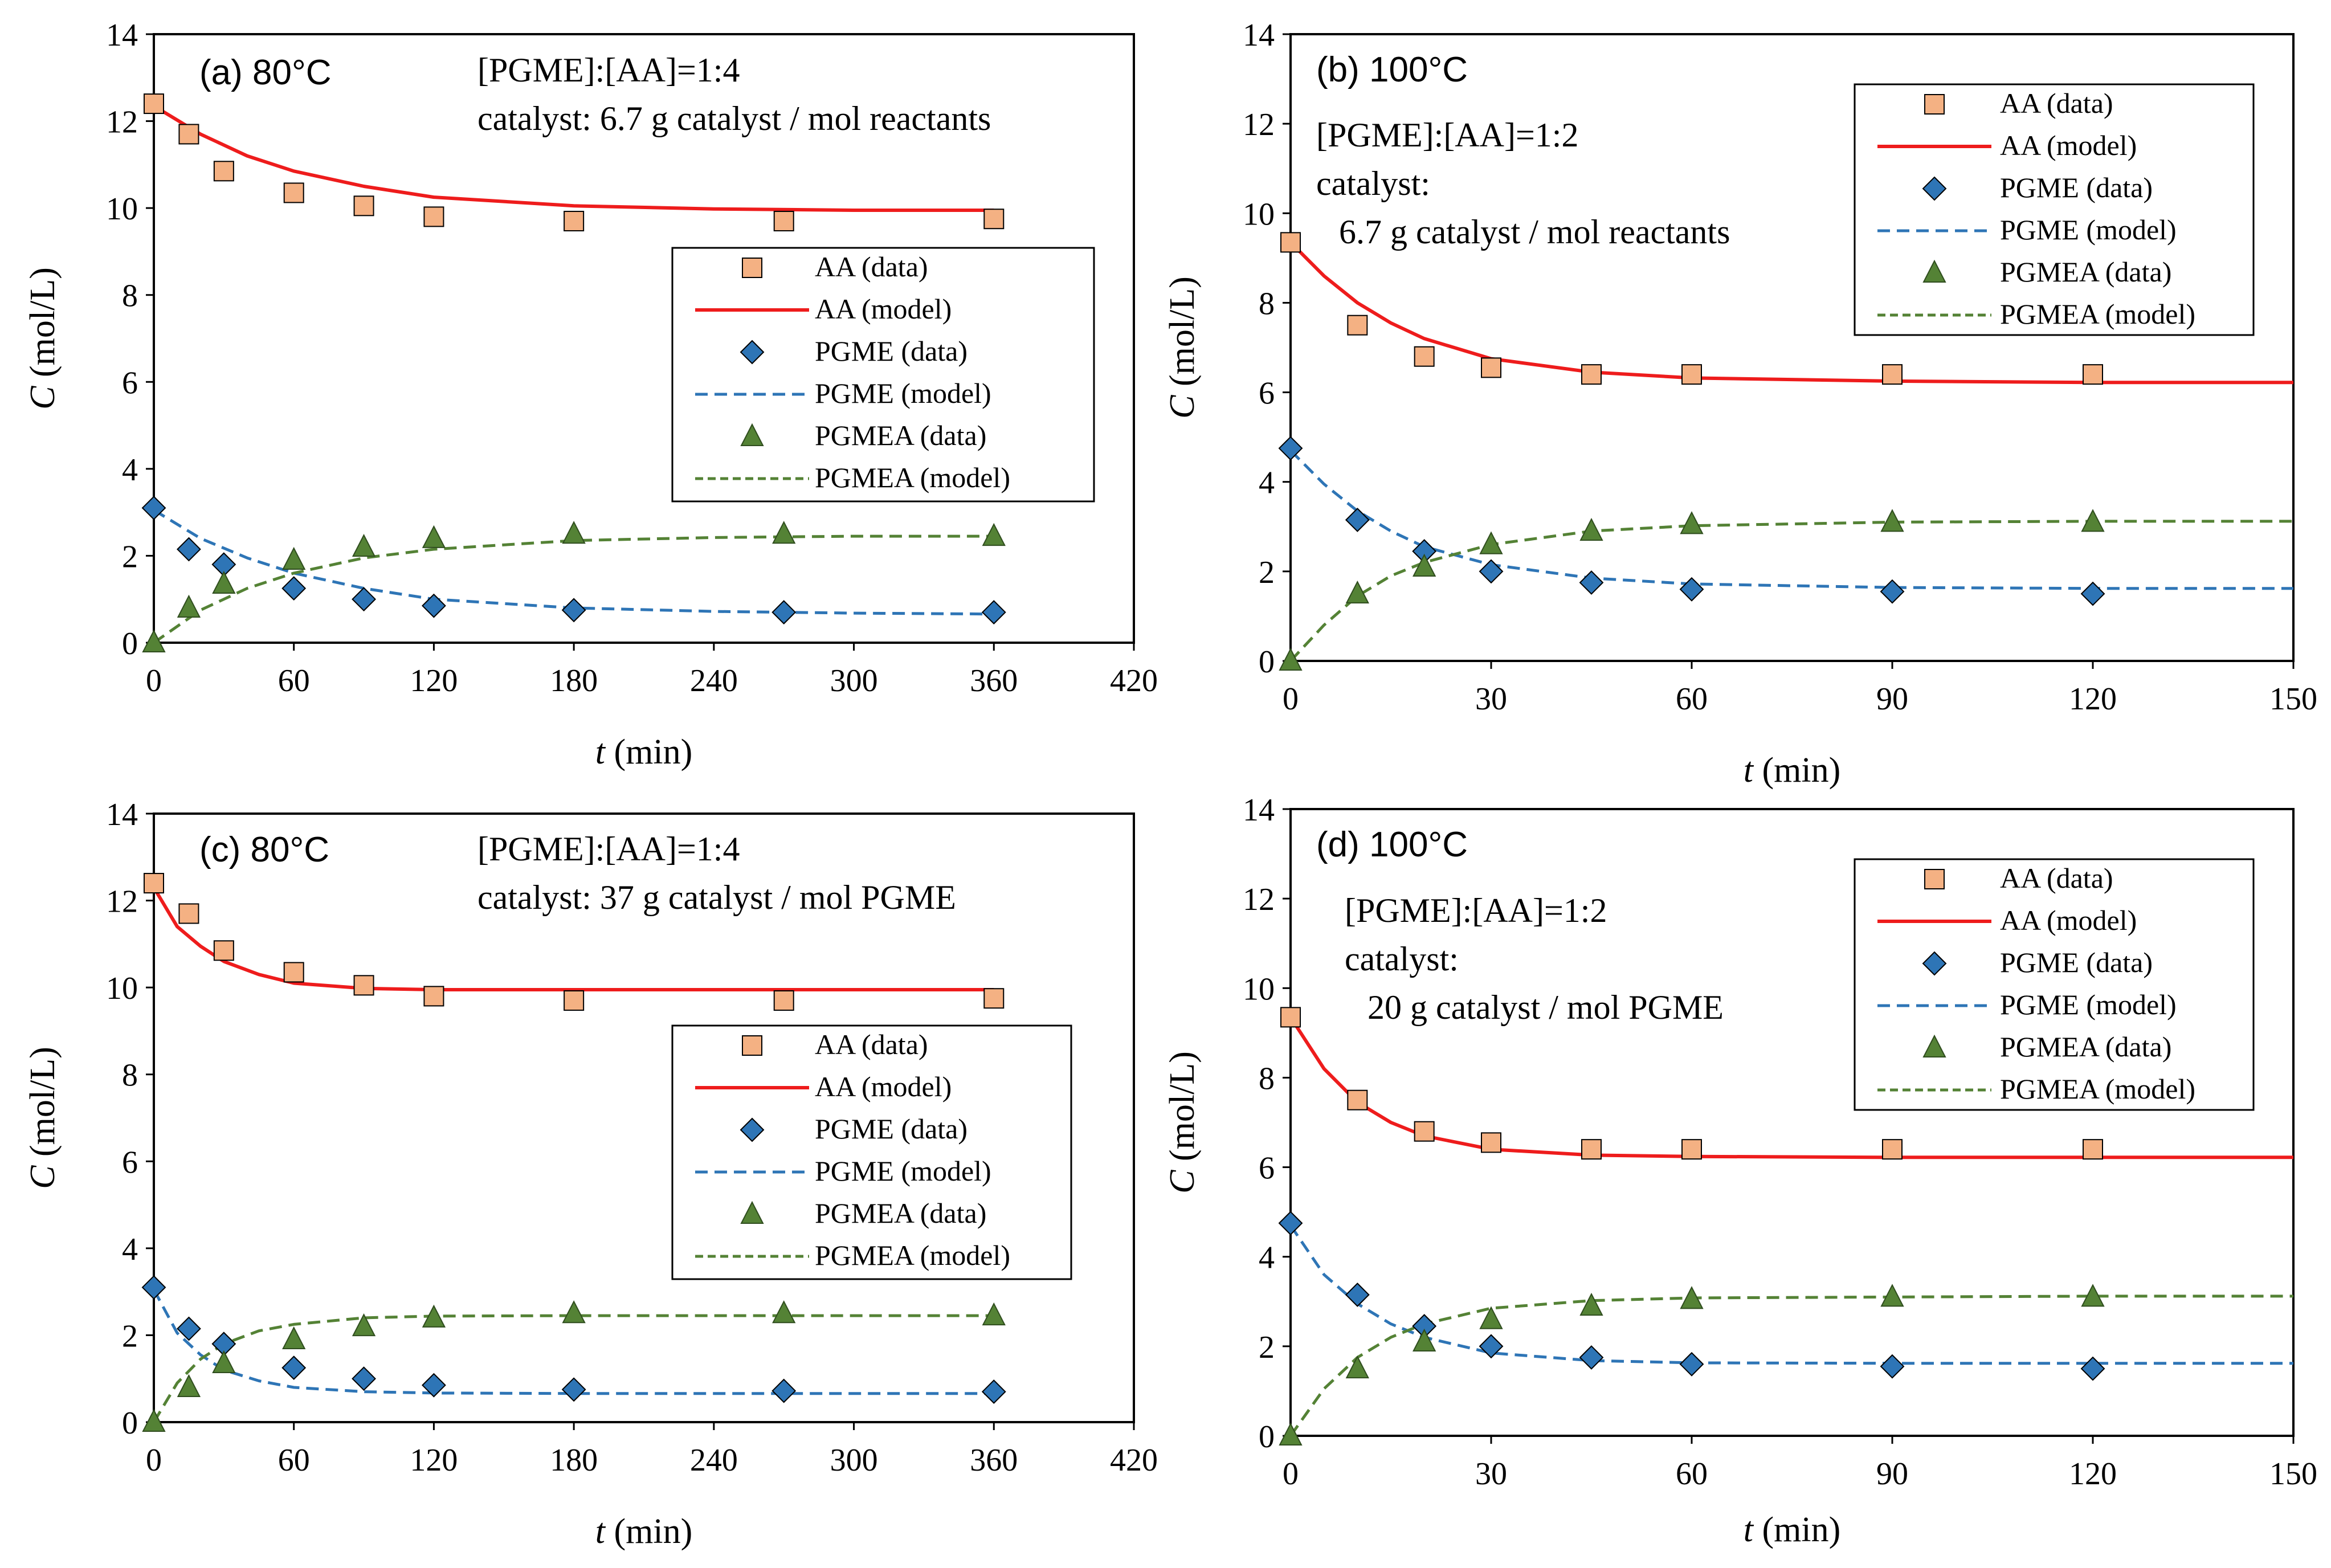 The width and height of the screenshot is (2331, 1568). What do you see at coordinates (900, 1213) in the screenshot?
I see `legend-label-pgmea-data: PGMEA (data)` at bounding box center [900, 1213].